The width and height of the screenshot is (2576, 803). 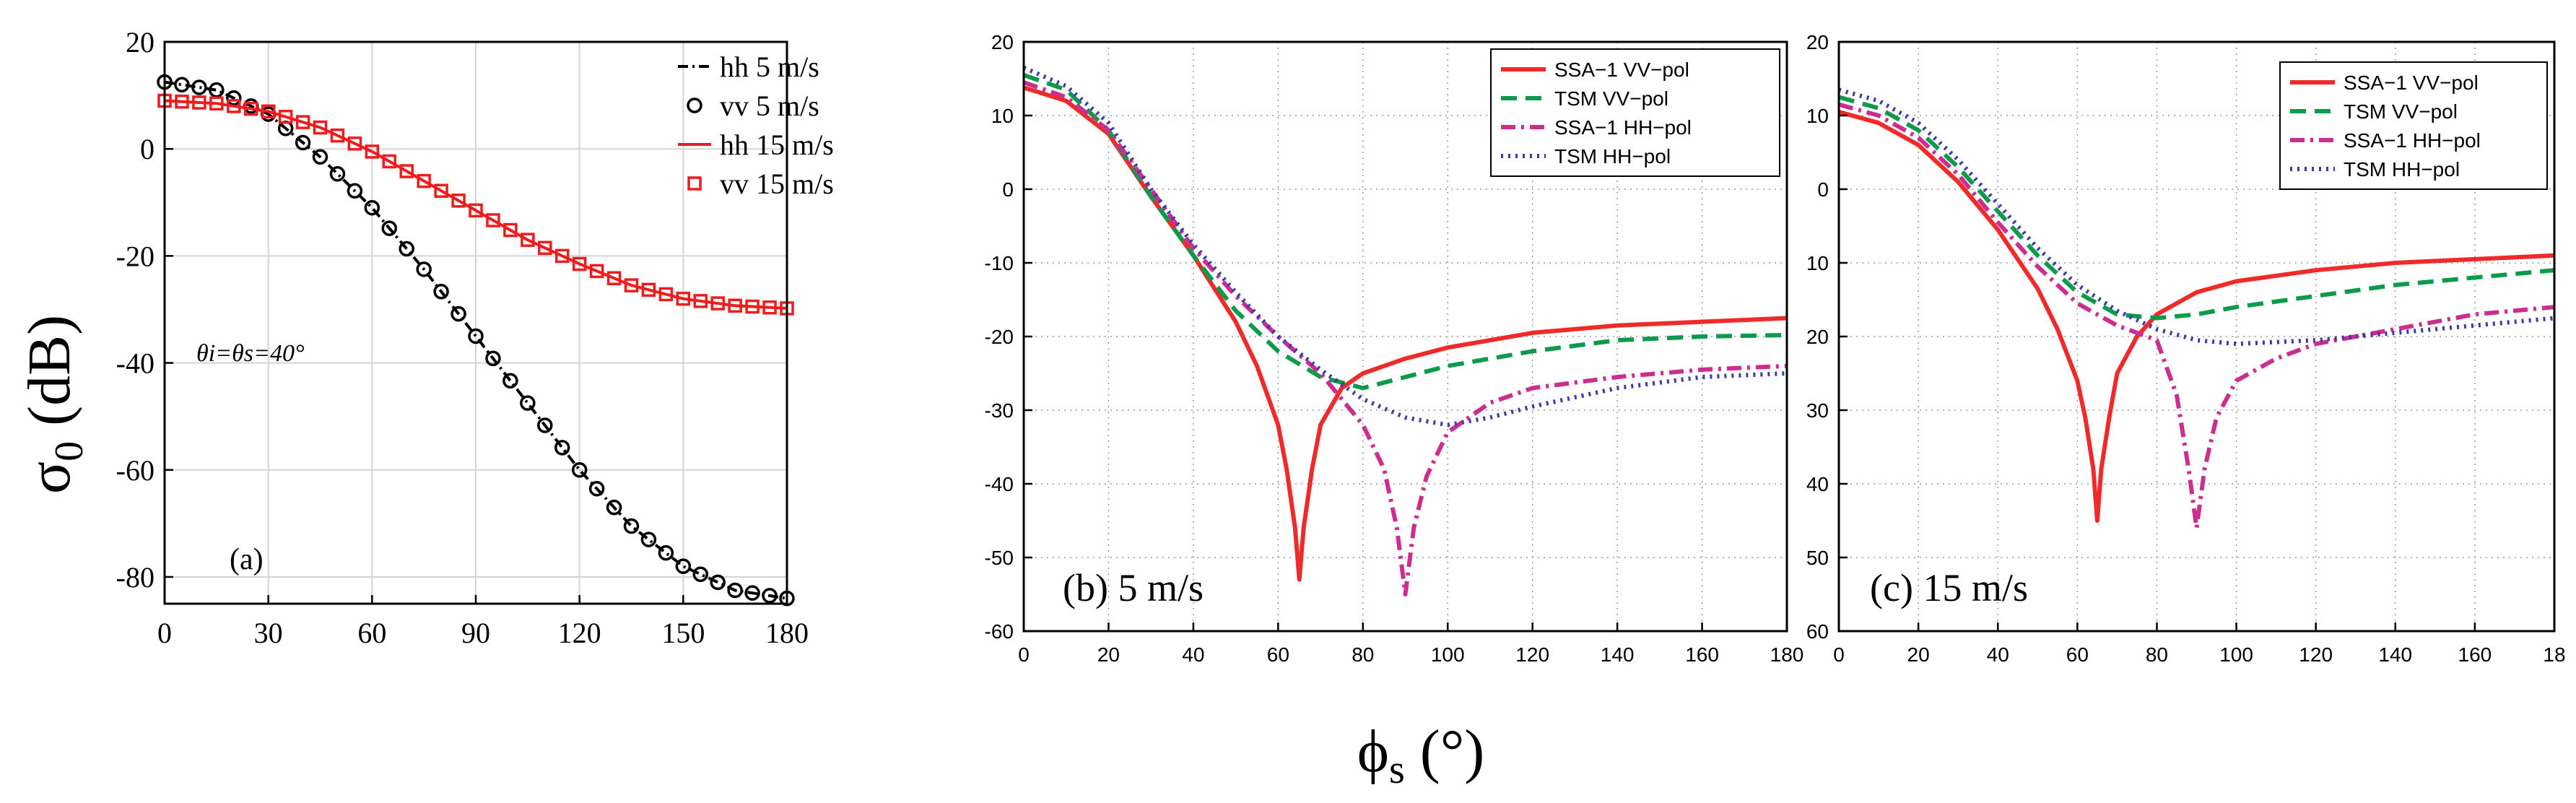 I want to click on panel-label-b: (b) 5 m/s, so click(x=1133, y=587).